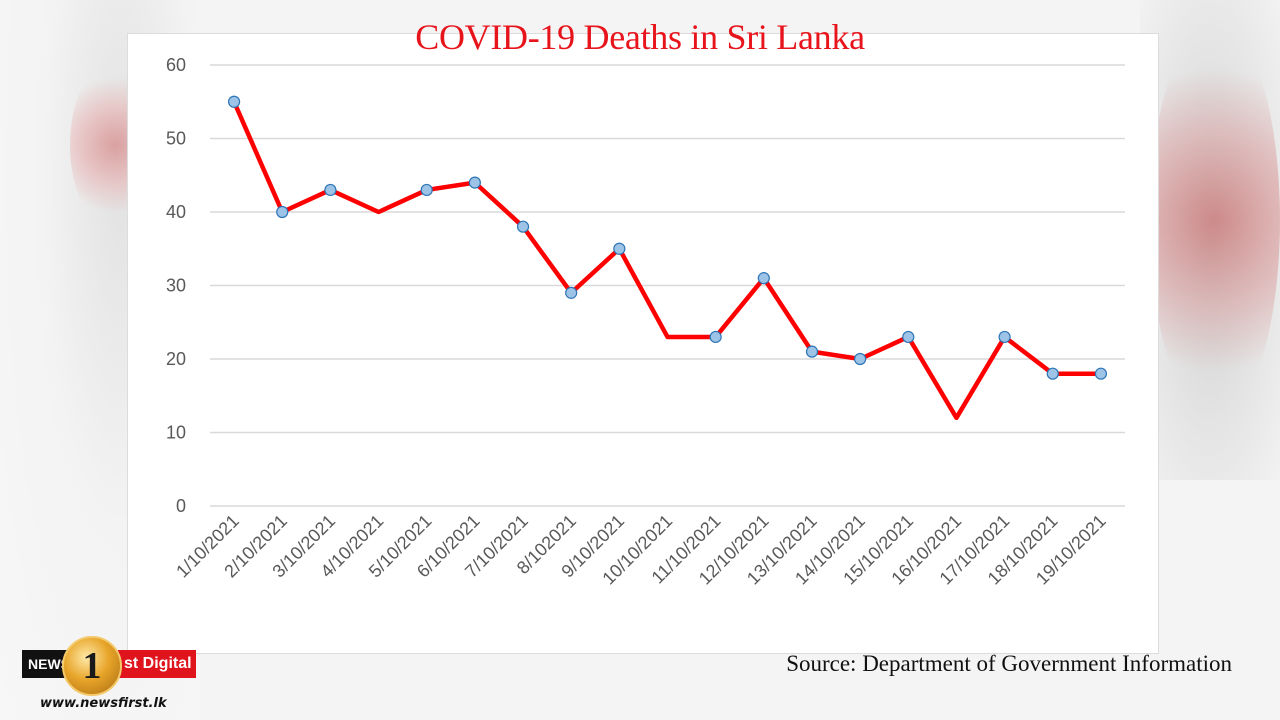 The image size is (1280, 720). I want to click on y-tick-label: 60, so click(176, 65).